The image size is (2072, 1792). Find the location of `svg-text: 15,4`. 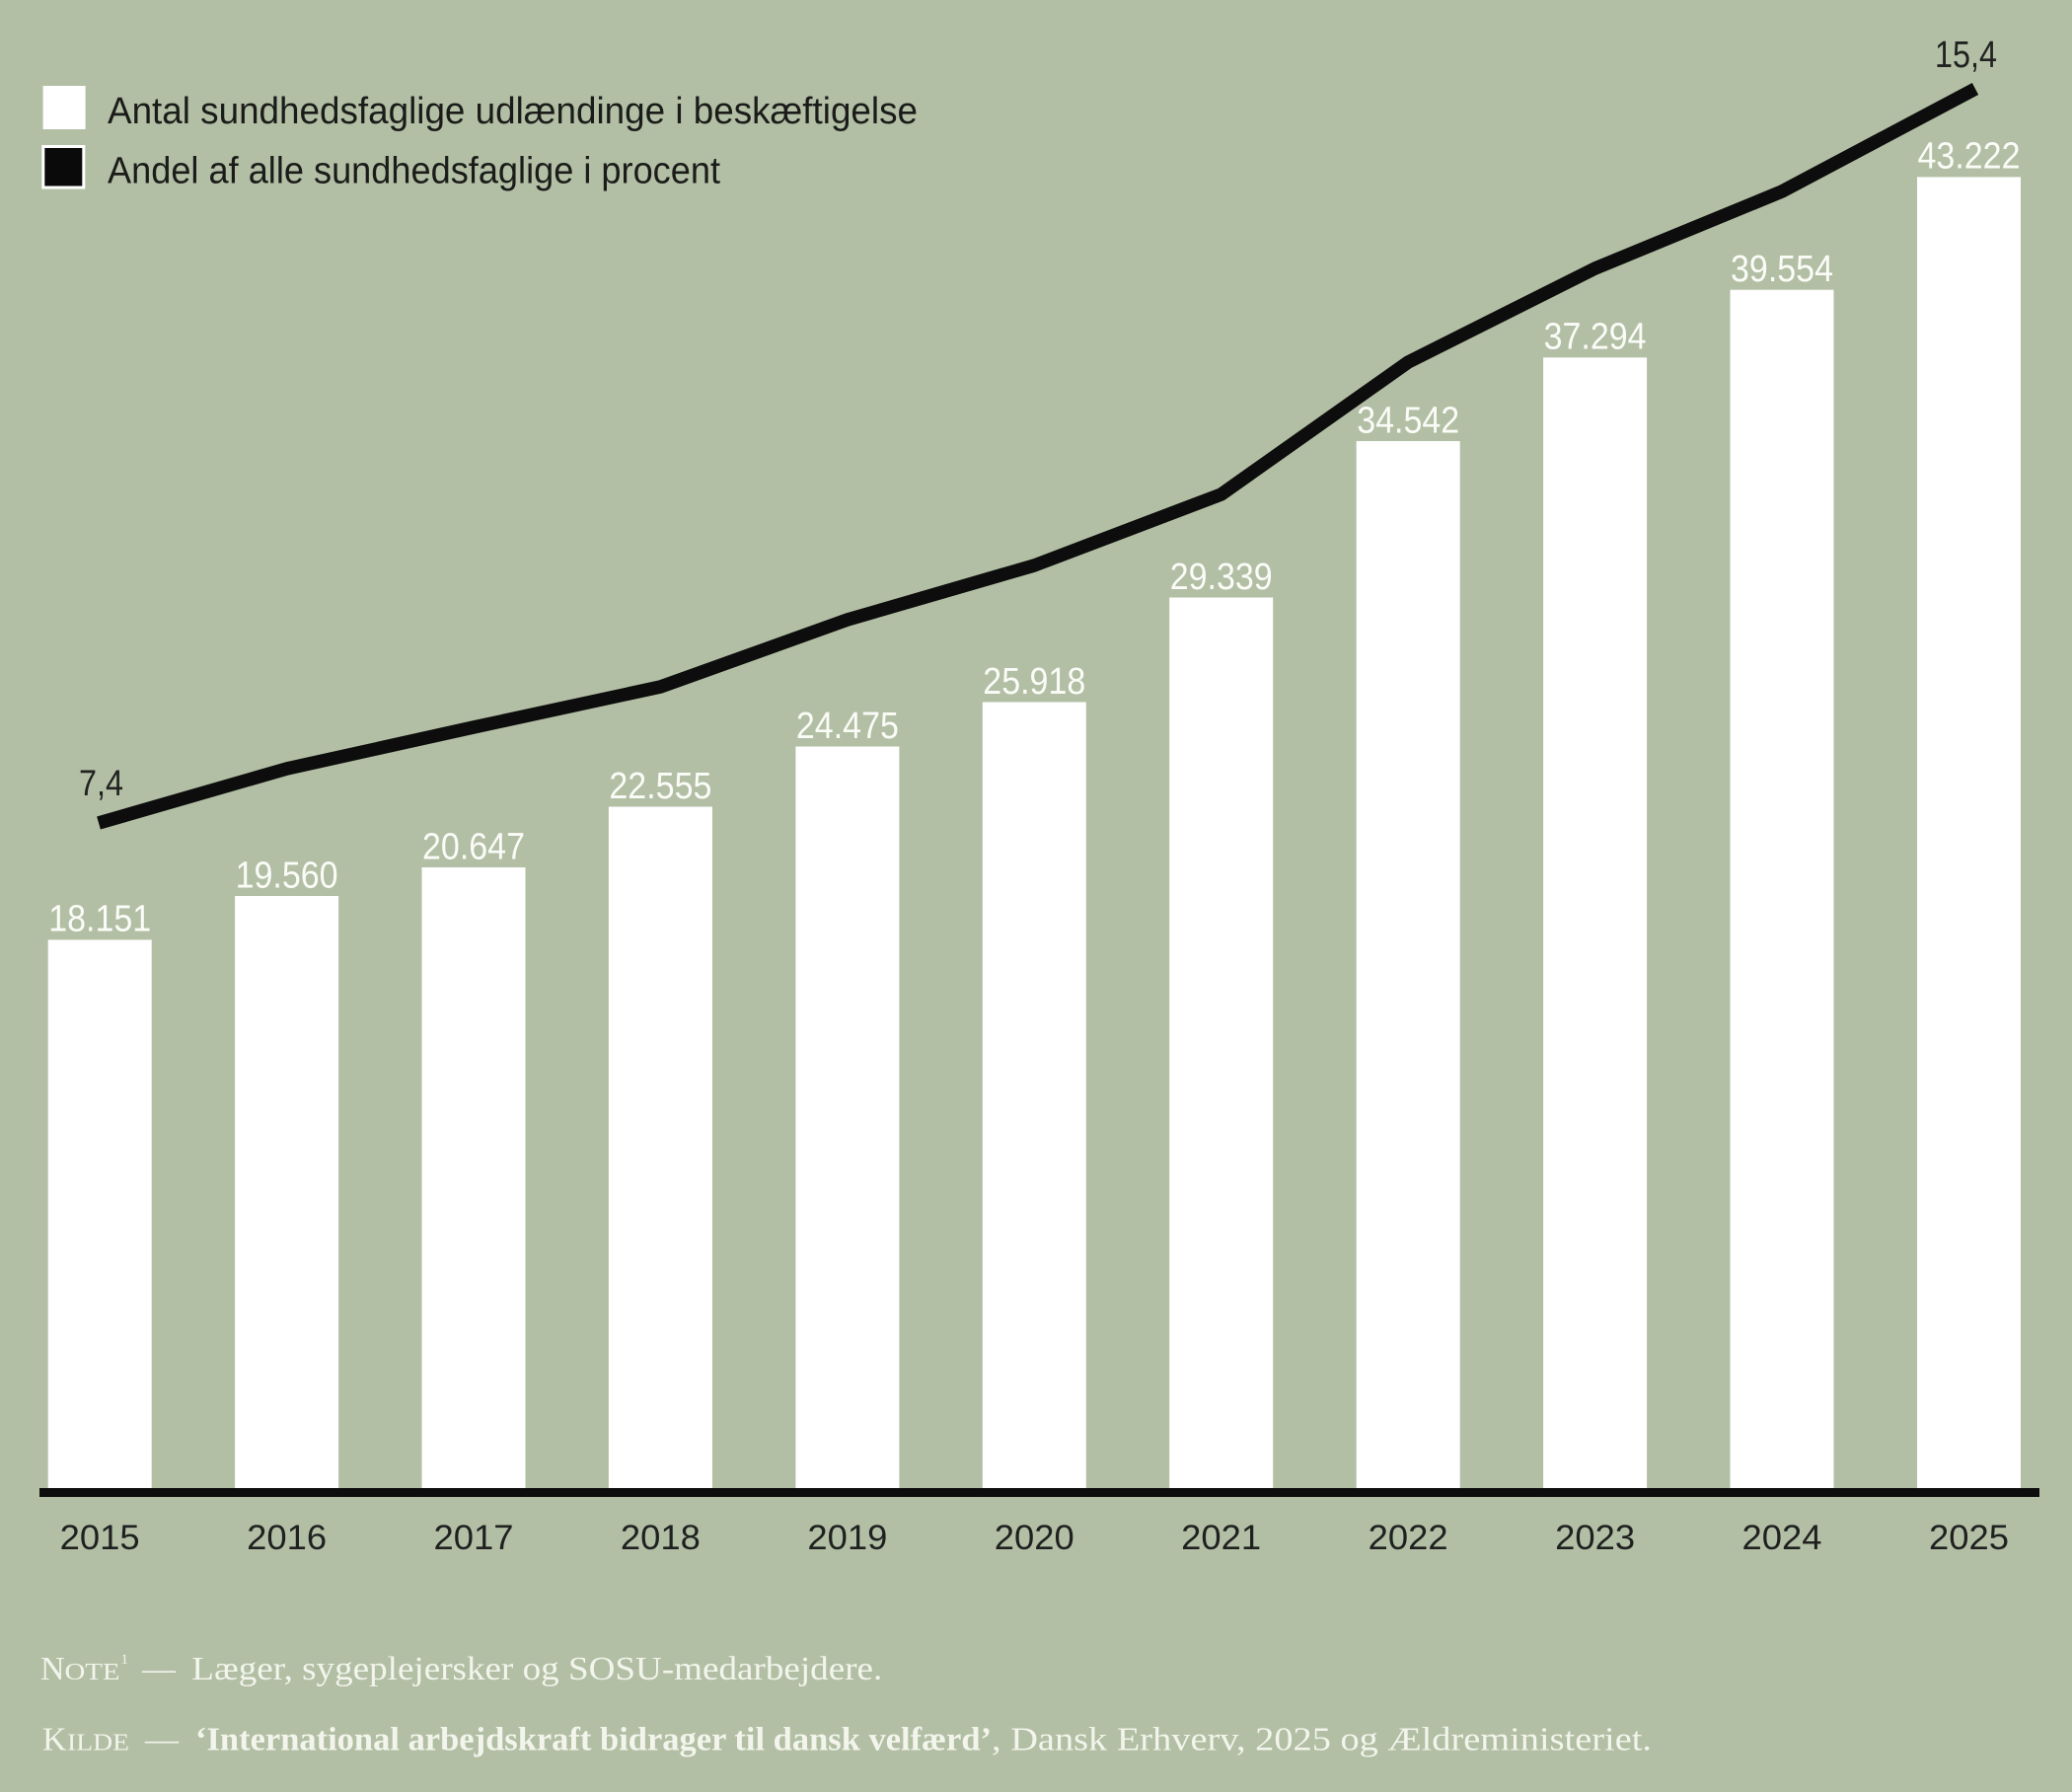

svg-text: 15,4 is located at coordinates (1966, 56).